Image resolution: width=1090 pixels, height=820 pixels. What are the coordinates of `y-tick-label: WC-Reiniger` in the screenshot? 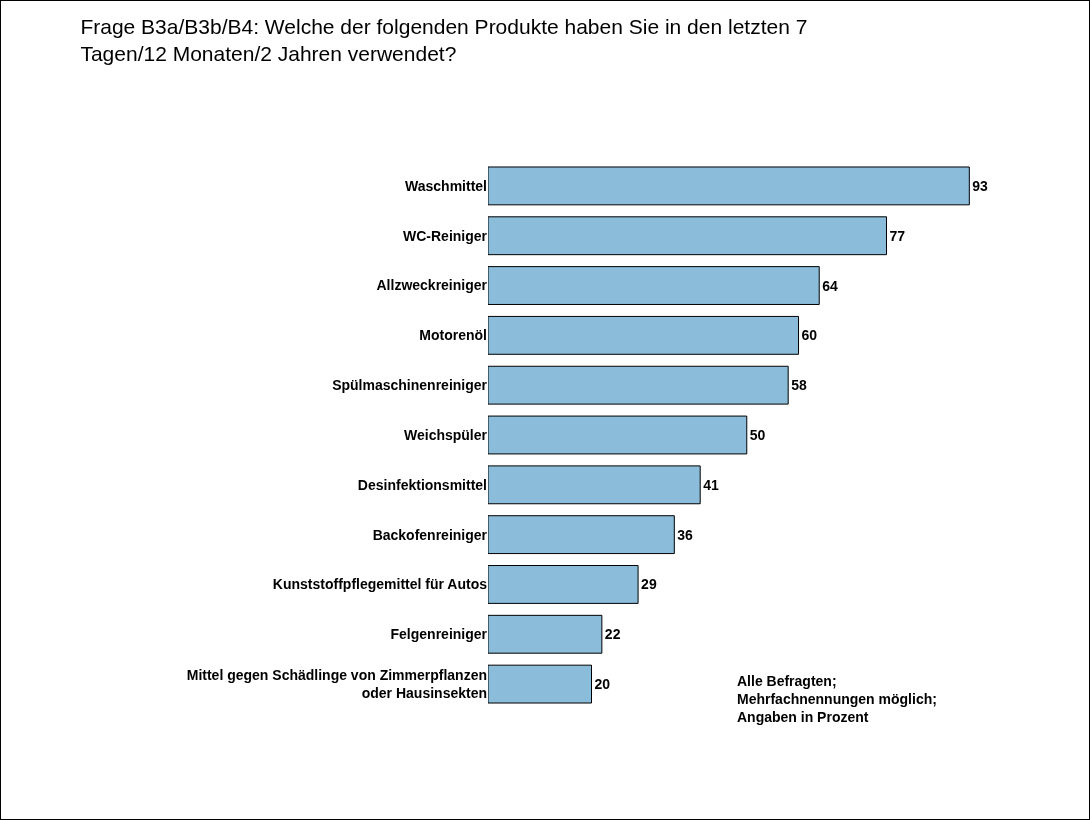 It's located at (445, 235).